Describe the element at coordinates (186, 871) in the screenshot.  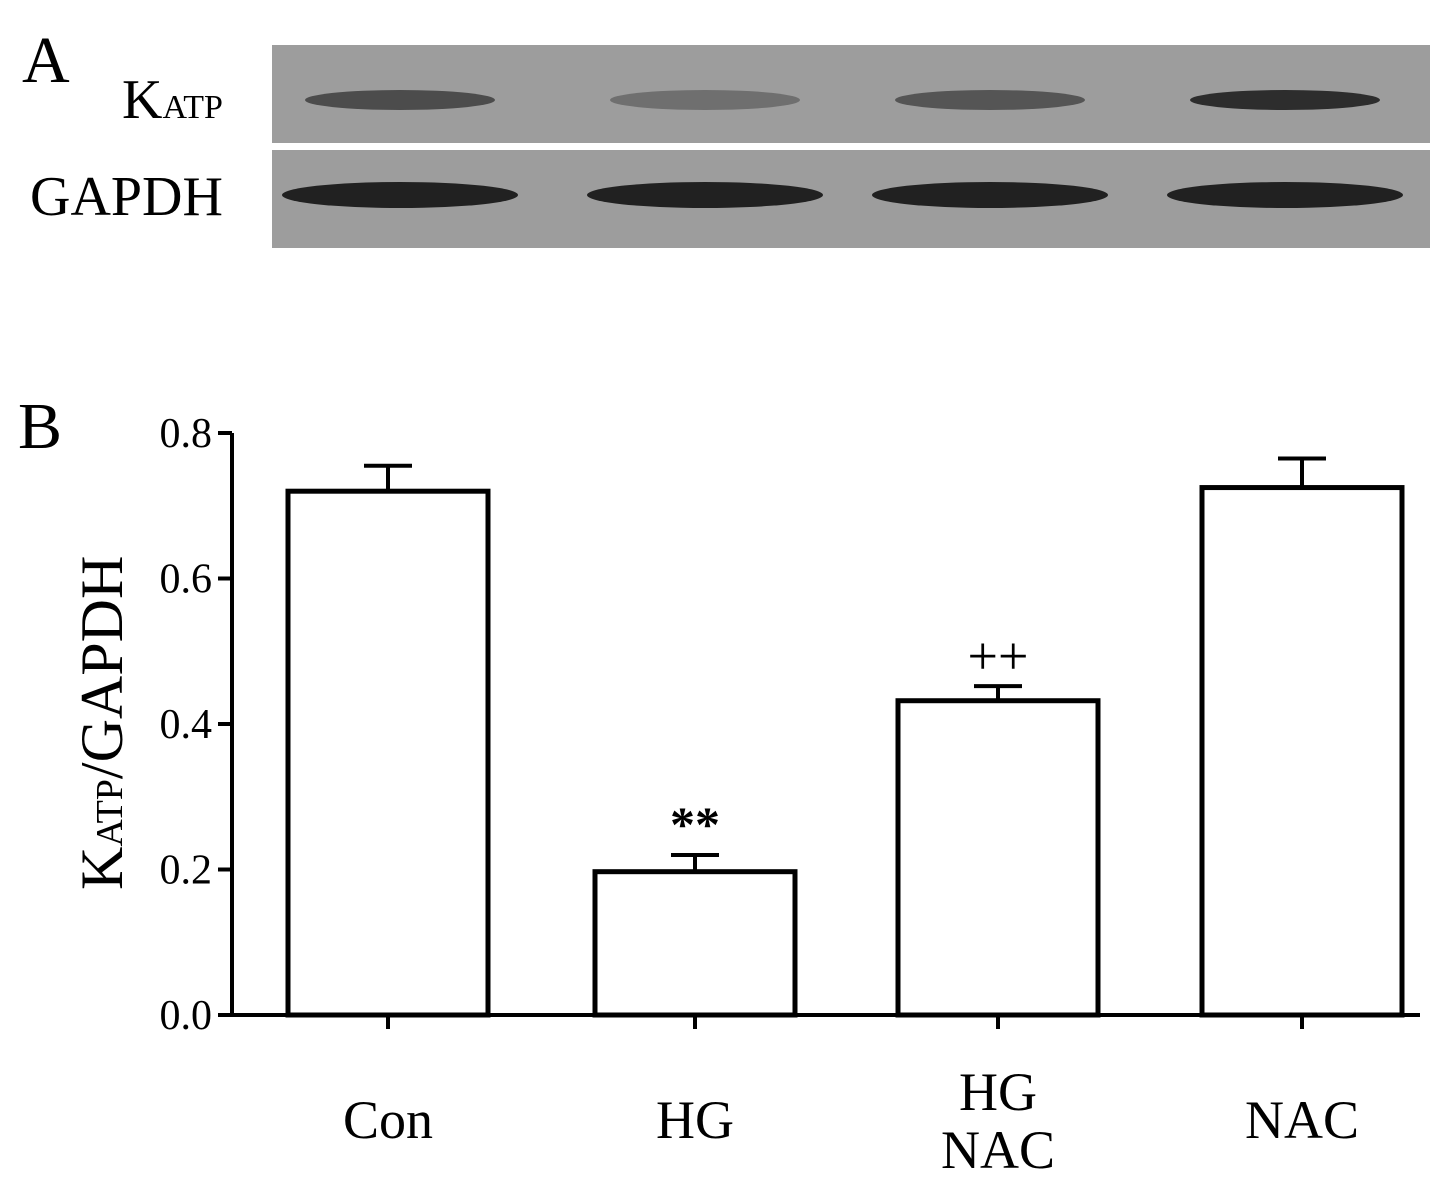
I see `y-tick-label: 0.2` at that location.